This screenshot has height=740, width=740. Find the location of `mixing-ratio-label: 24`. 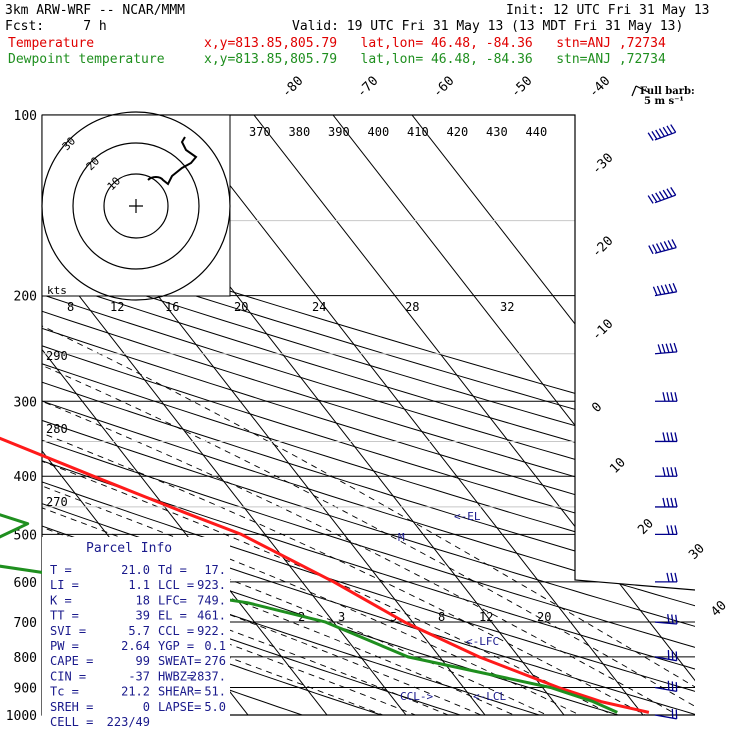

mixing-ratio-label: 24 is located at coordinates (319, 307).